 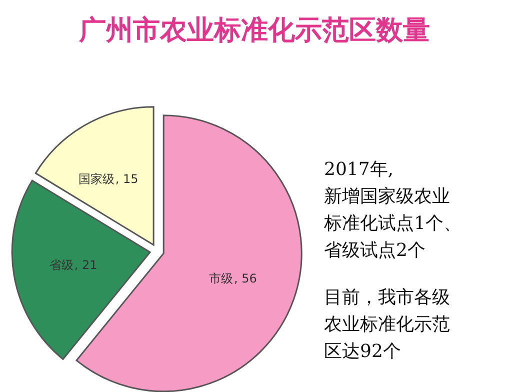 I want to click on text: 新增国家级农业标准化试点1个、省级试点2个, so click(x=393, y=224).